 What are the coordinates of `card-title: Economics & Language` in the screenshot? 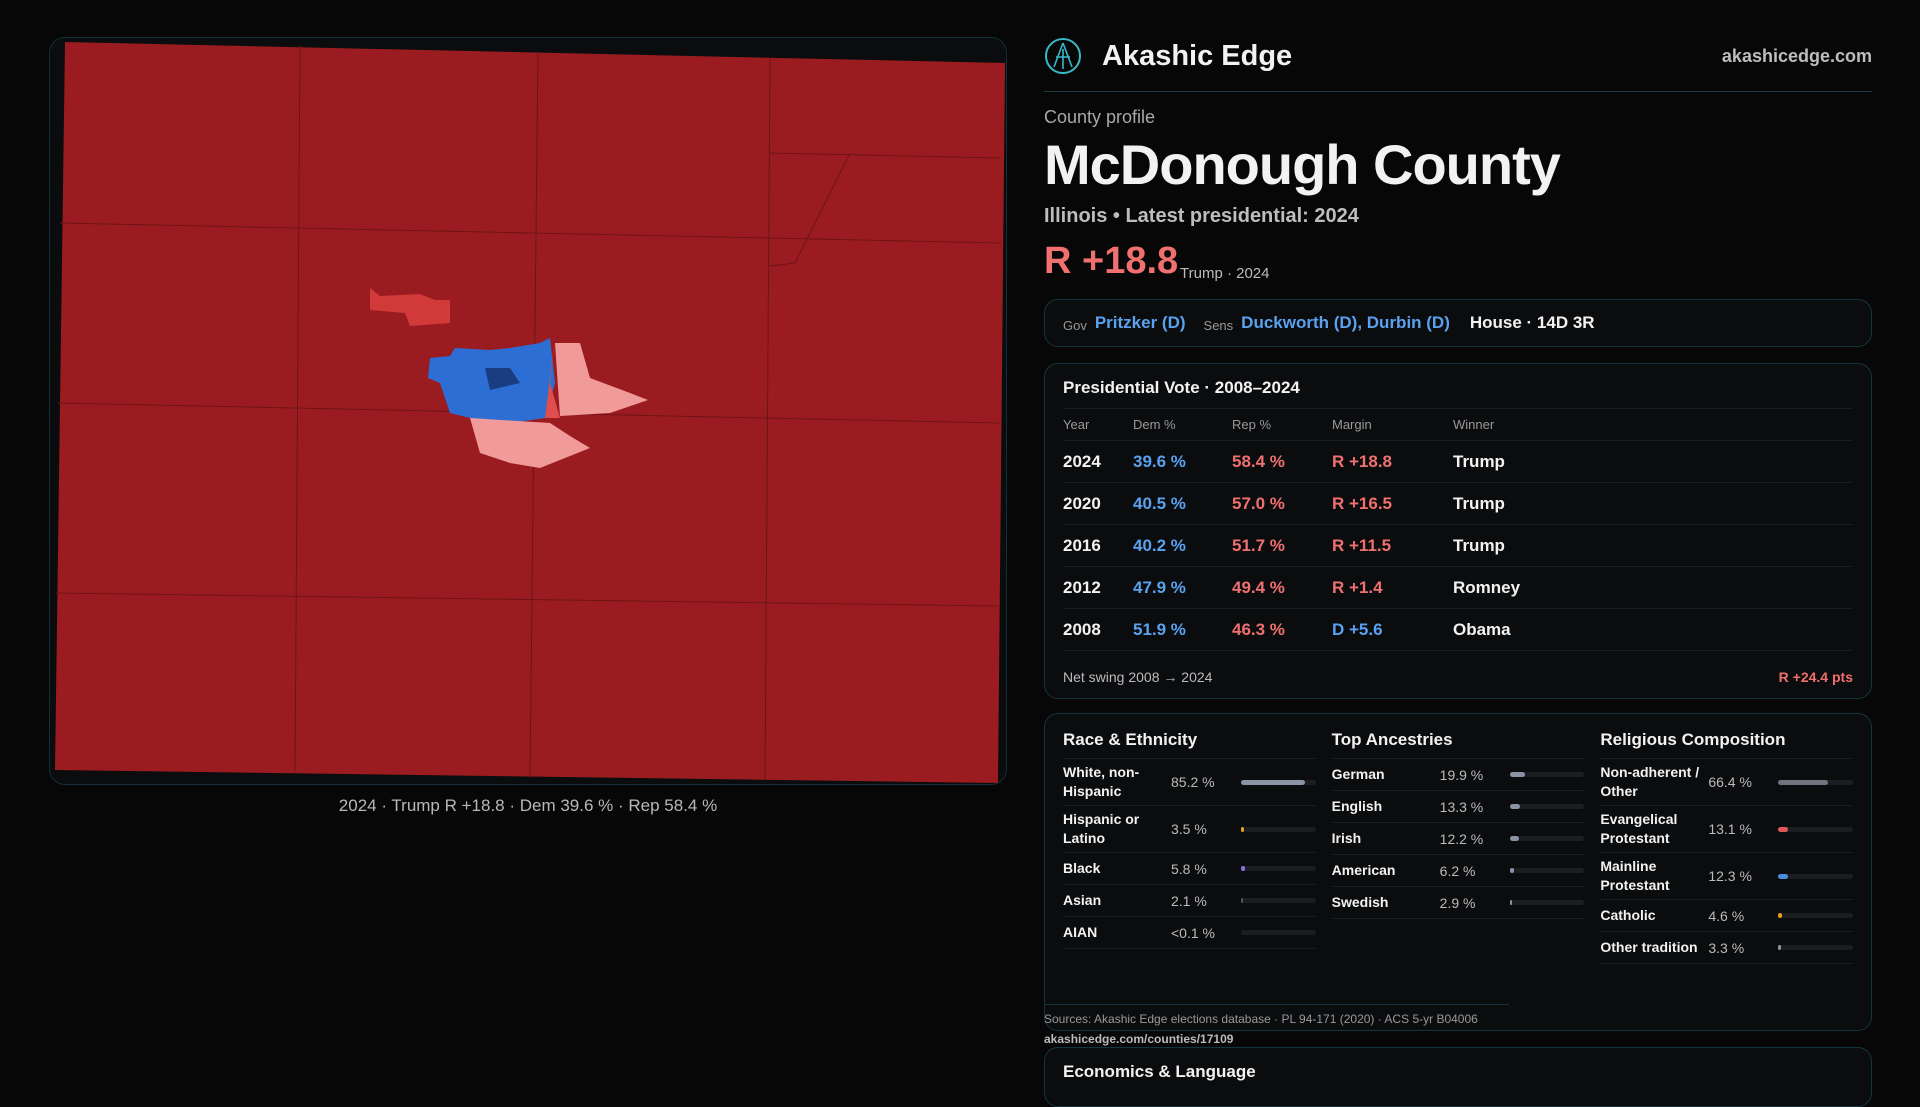 It's located at (1159, 1071).